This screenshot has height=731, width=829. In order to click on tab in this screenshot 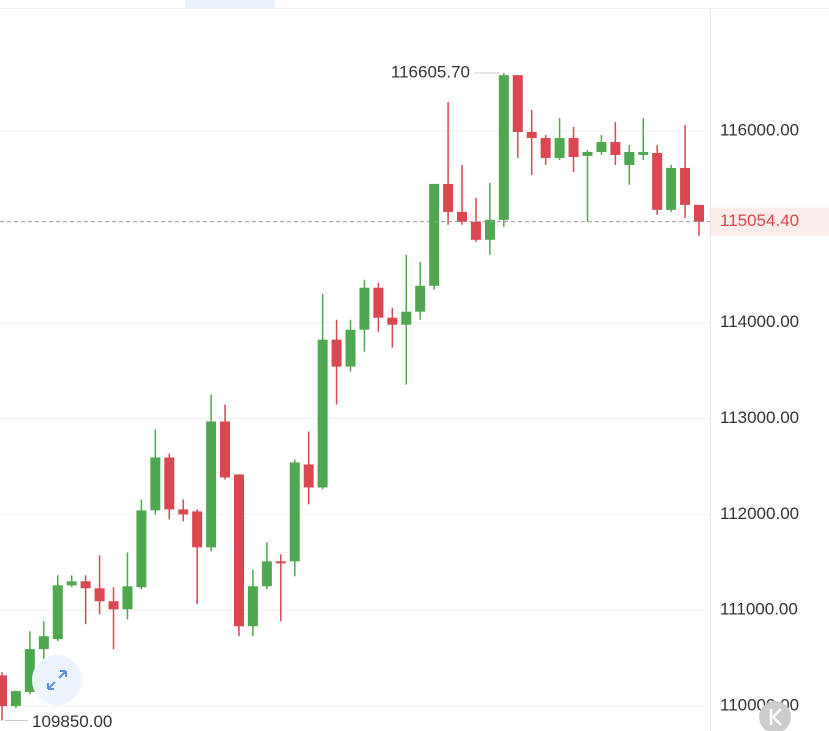, I will do `click(230, 4)`.